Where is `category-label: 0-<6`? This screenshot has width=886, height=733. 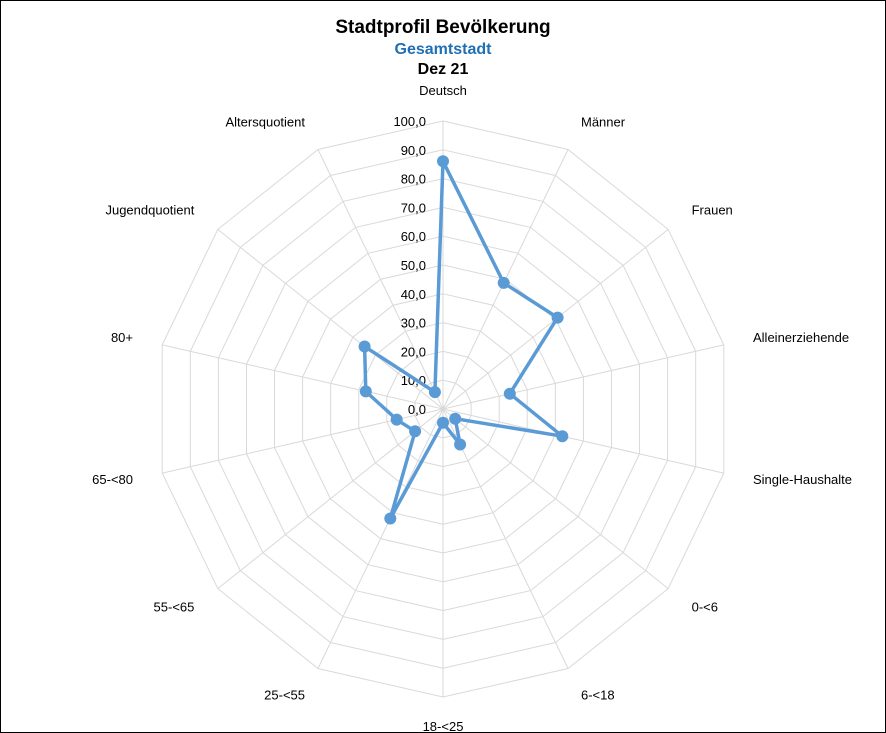 category-label: 0-<6 is located at coordinates (705, 606).